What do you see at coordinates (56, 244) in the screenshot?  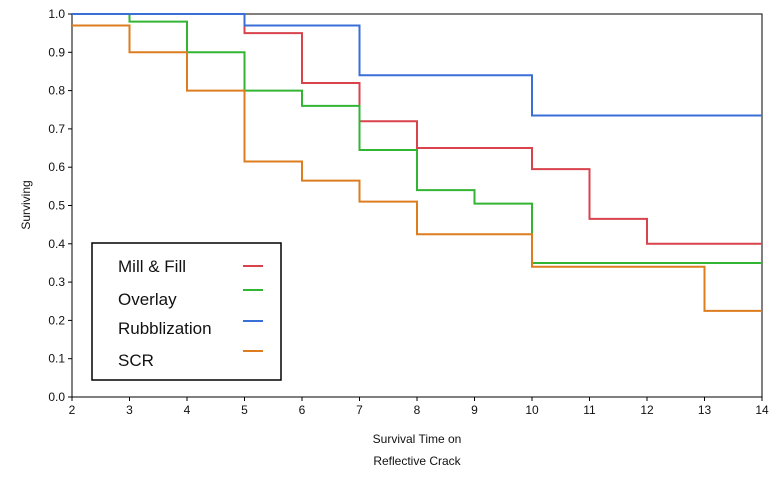 I see `y-tick-label: 0.4` at bounding box center [56, 244].